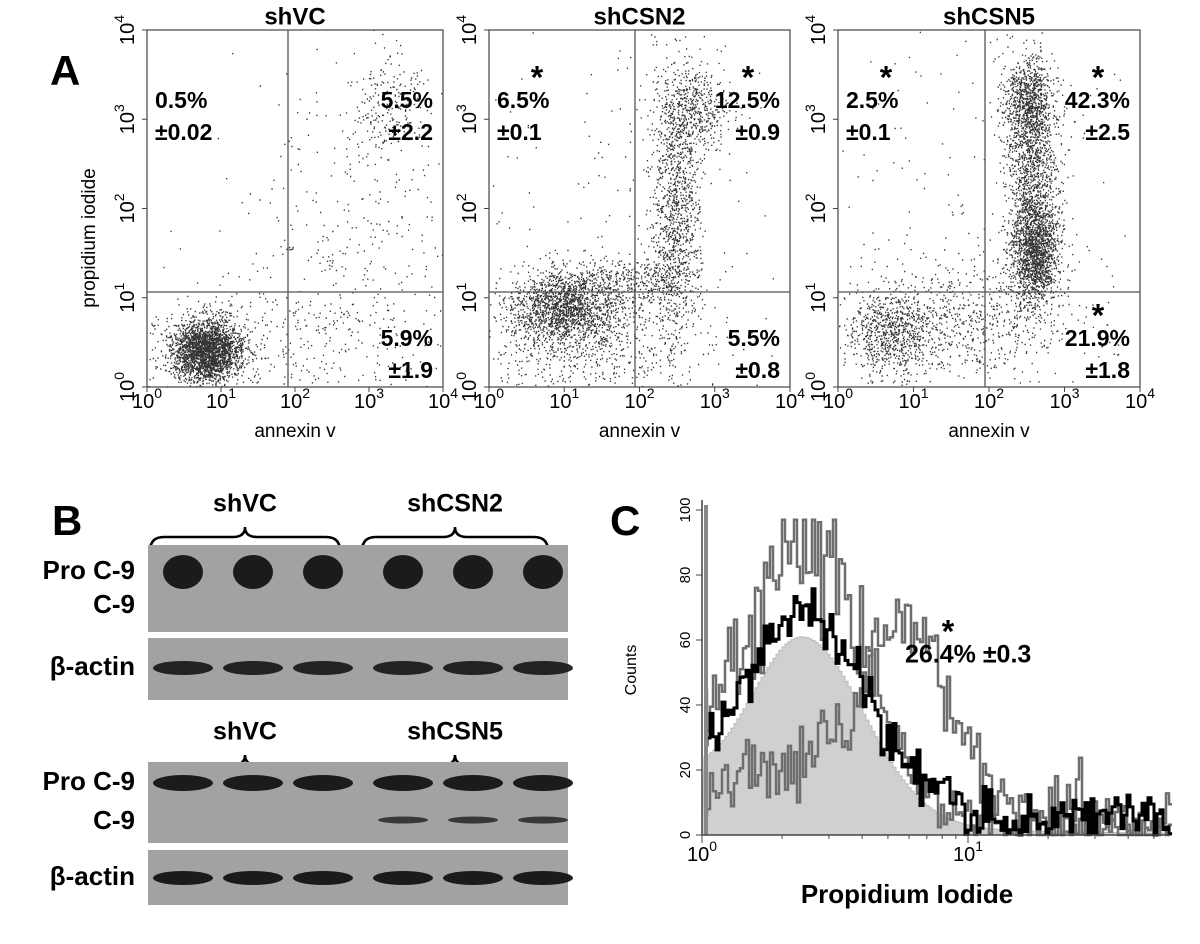  I want to click on quadrant-value: 12.5%, so click(747, 100).